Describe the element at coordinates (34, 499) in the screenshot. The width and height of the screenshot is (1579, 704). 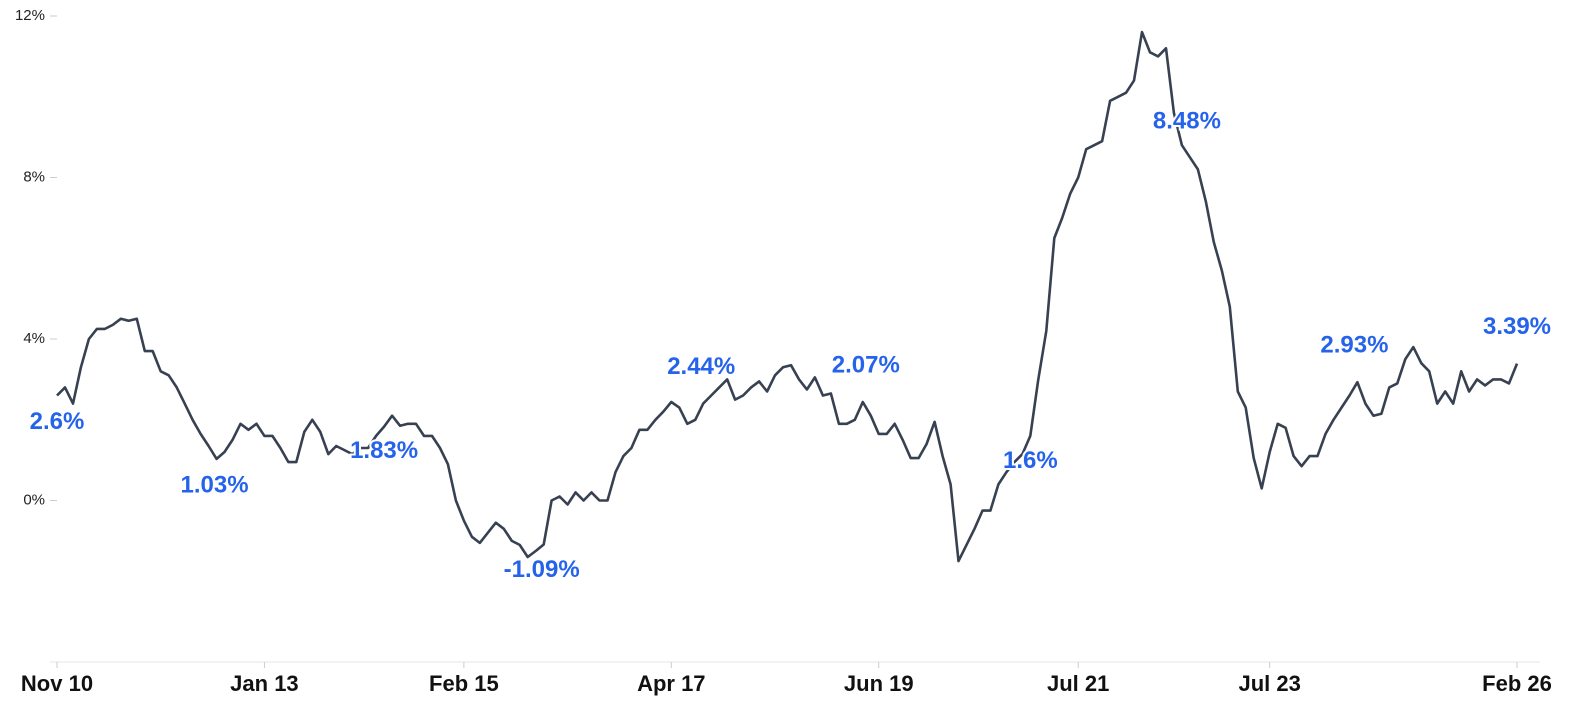
I see `y-tick-label: 0%` at that location.